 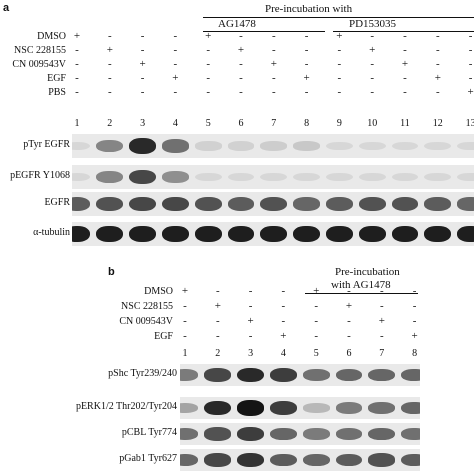 What do you see at coordinates (126, 406) in the screenshot?
I see `blot-label: pERK1/2 Thr202/Tyr204` at bounding box center [126, 406].